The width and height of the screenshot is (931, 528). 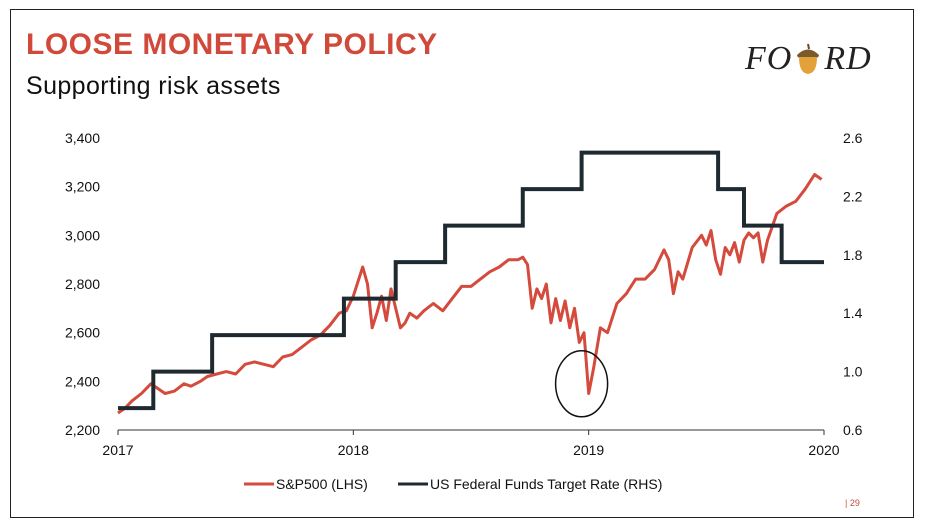 I want to click on logo-text-right: RD, so click(x=848, y=58).